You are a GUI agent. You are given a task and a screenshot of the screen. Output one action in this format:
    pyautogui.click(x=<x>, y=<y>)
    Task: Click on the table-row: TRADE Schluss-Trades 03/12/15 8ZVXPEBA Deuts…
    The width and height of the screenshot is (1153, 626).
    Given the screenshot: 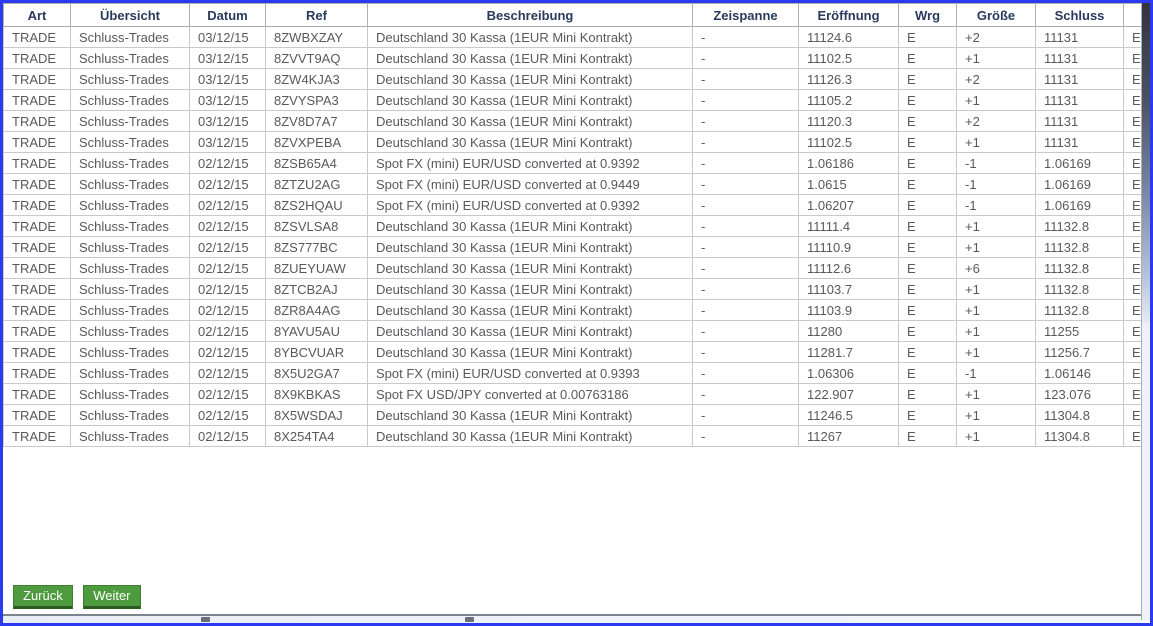 What is the action you would take?
    pyautogui.click(x=576, y=142)
    